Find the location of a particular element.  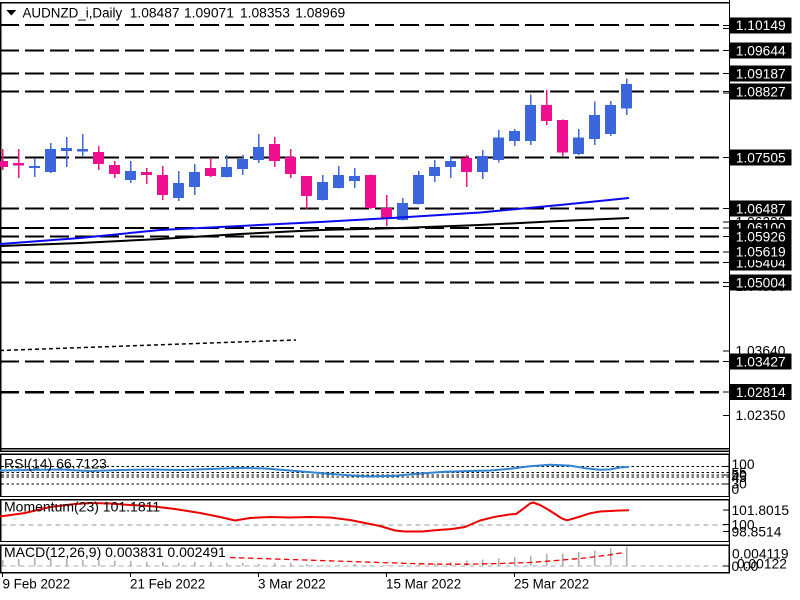

svg-text: 101.8015 is located at coordinates (761, 510).